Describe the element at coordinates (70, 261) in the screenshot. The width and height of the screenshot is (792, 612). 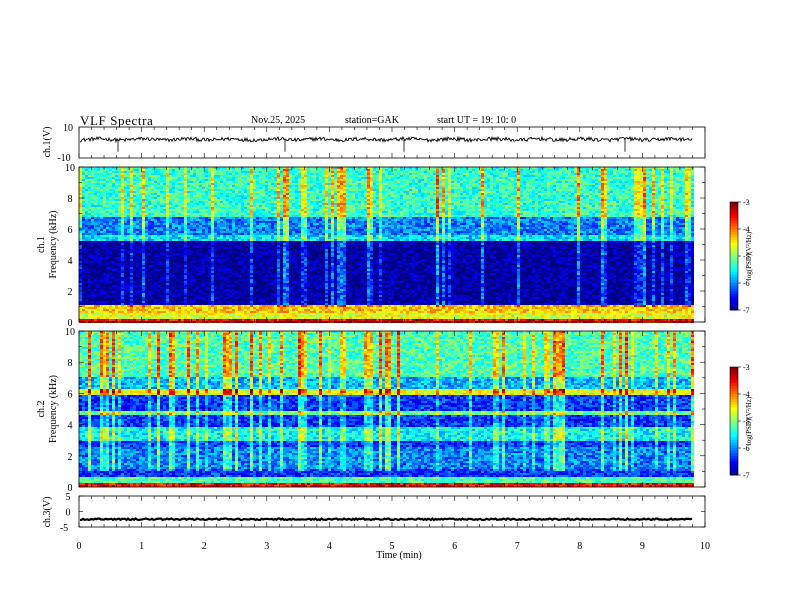
I see `ch1-spec-ytick-label: 4` at that location.